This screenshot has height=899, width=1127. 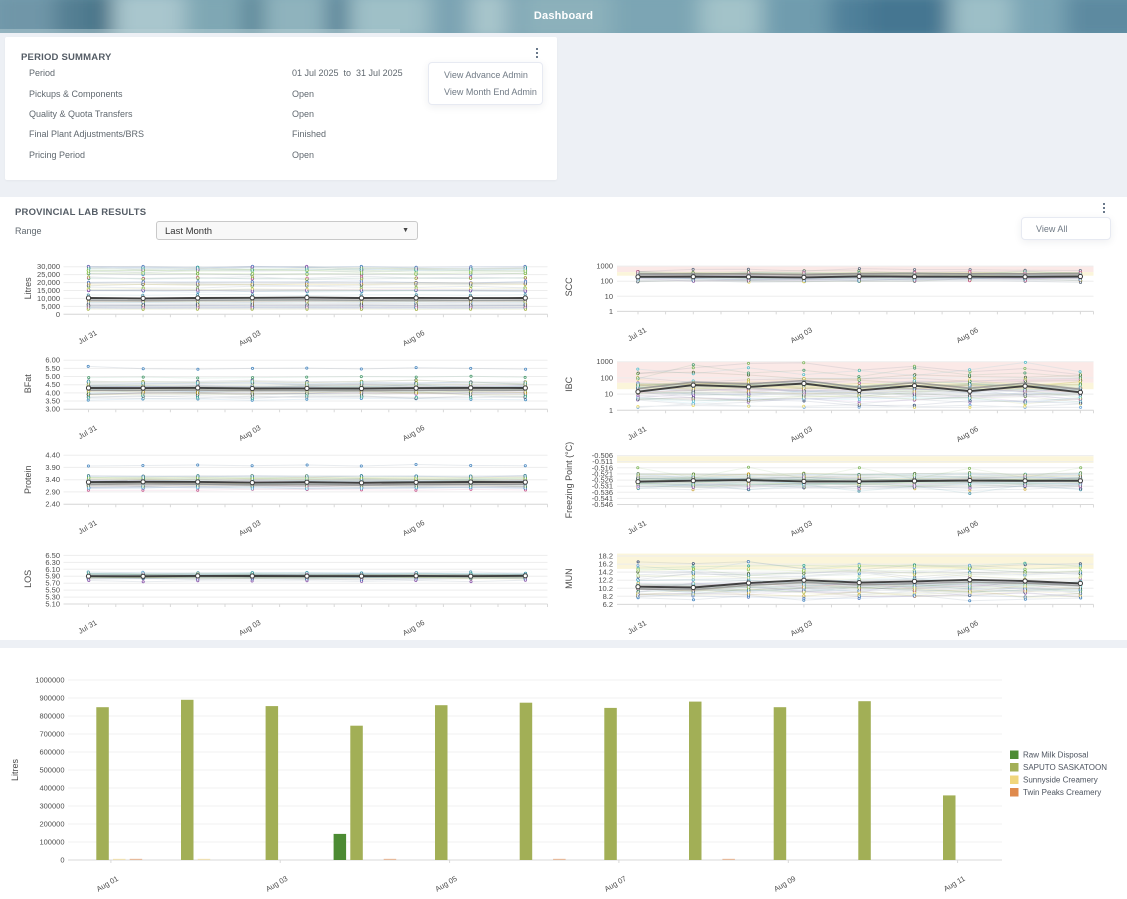 I want to click on svg-text: -0.506, so click(x=602, y=455).